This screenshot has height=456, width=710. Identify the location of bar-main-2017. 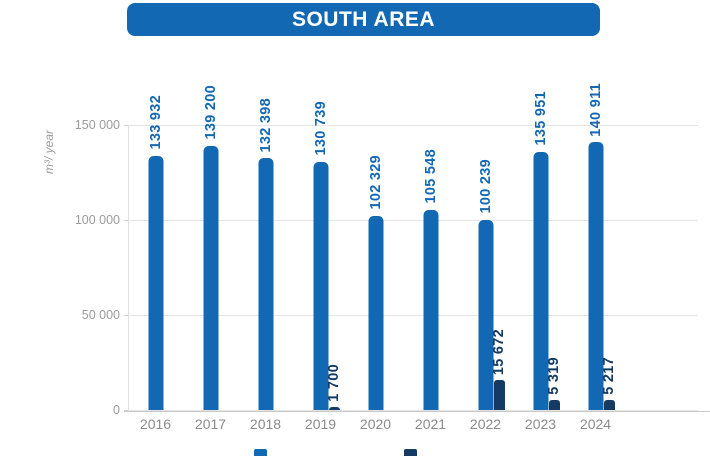
(210, 277).